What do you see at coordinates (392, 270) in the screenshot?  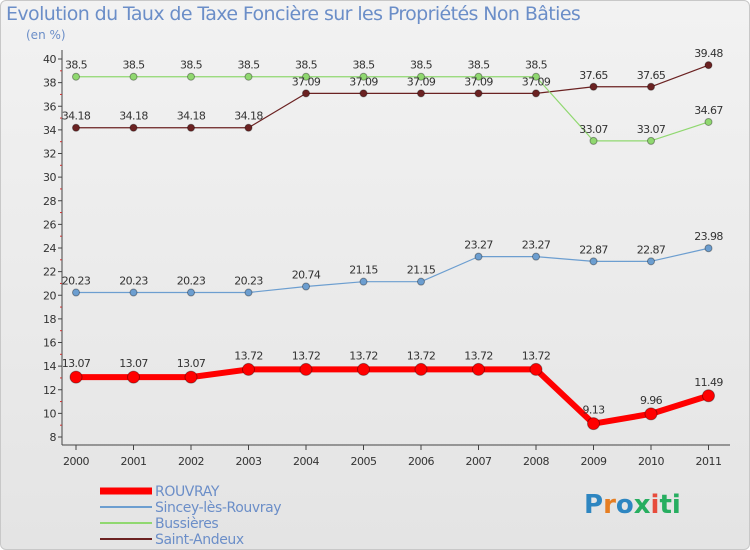 I see `series-line-sincey-l-s-rouvray` at bounding box center [392, 270].